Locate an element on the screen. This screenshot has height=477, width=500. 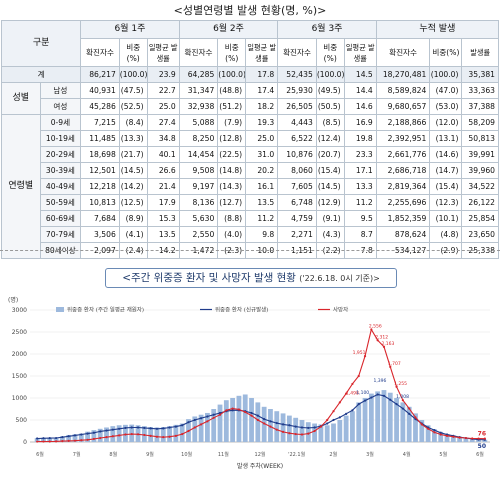
header-category: 구분 is located at coordinates (41, 43).